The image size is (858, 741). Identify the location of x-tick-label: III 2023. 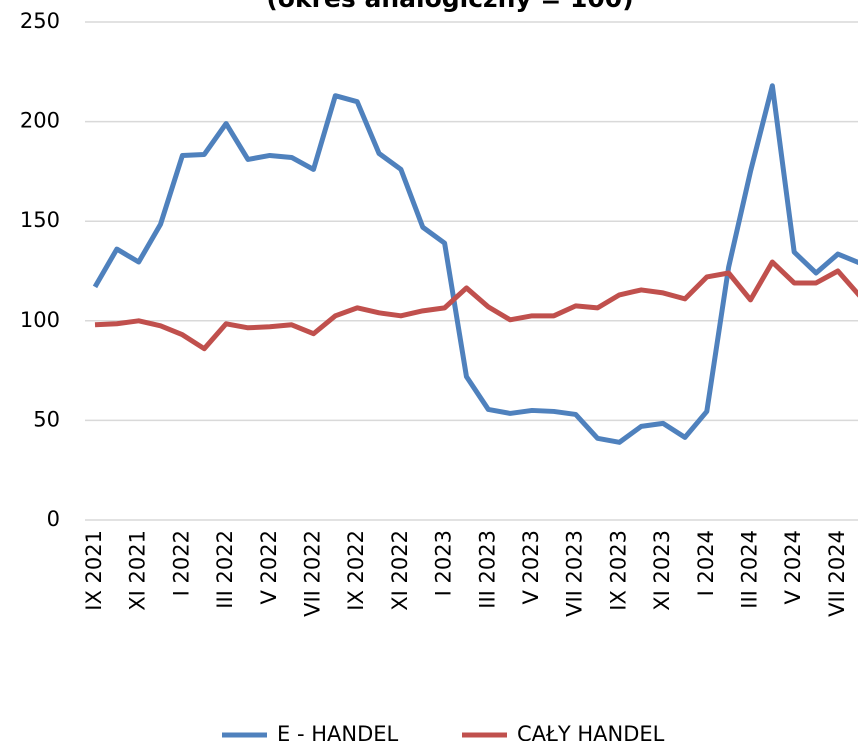
(487, 569).